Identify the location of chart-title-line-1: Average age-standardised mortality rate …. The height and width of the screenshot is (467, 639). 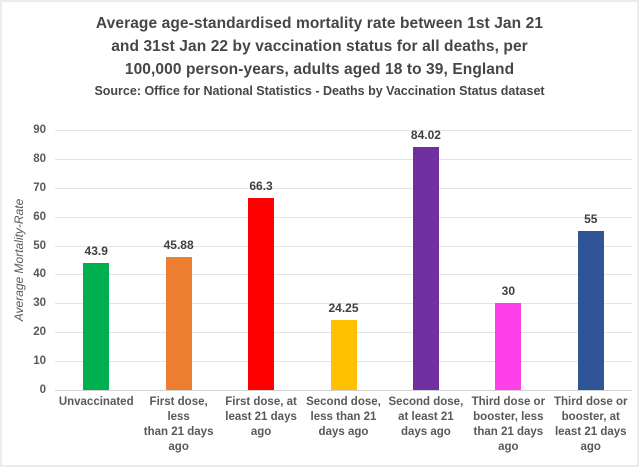
(319, 23).